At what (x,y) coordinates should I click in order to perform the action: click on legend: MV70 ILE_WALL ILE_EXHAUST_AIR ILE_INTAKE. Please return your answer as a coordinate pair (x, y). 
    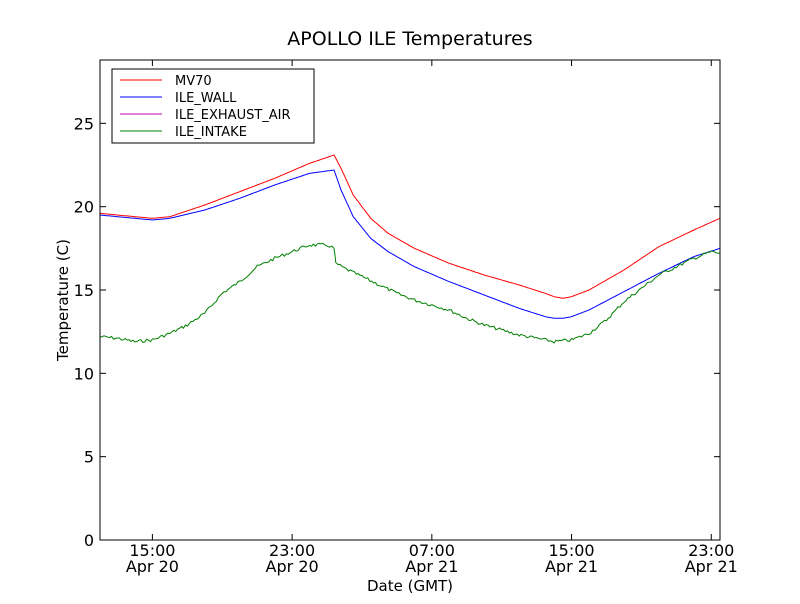
    Looking at the image, I should click on (213, 106).